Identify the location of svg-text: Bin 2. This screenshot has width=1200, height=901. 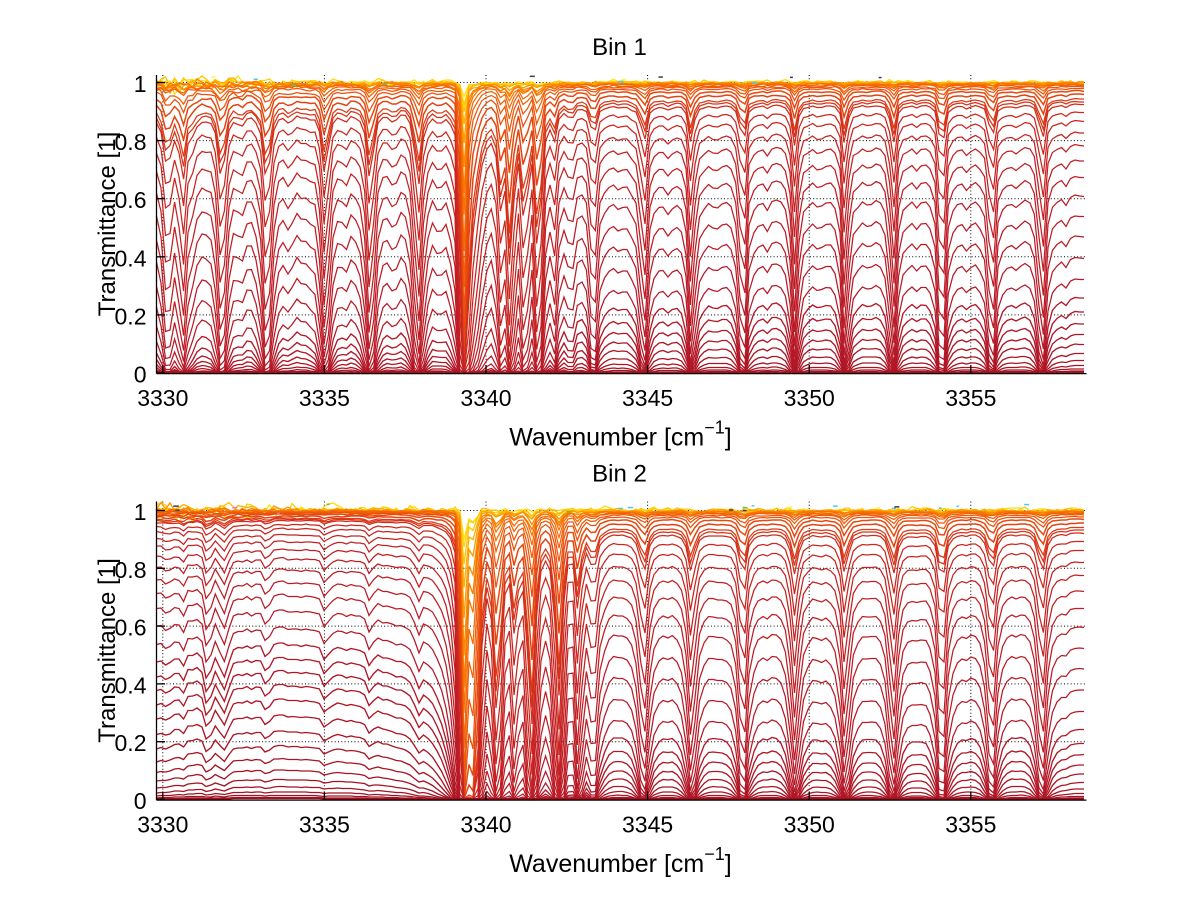
(619, 474).